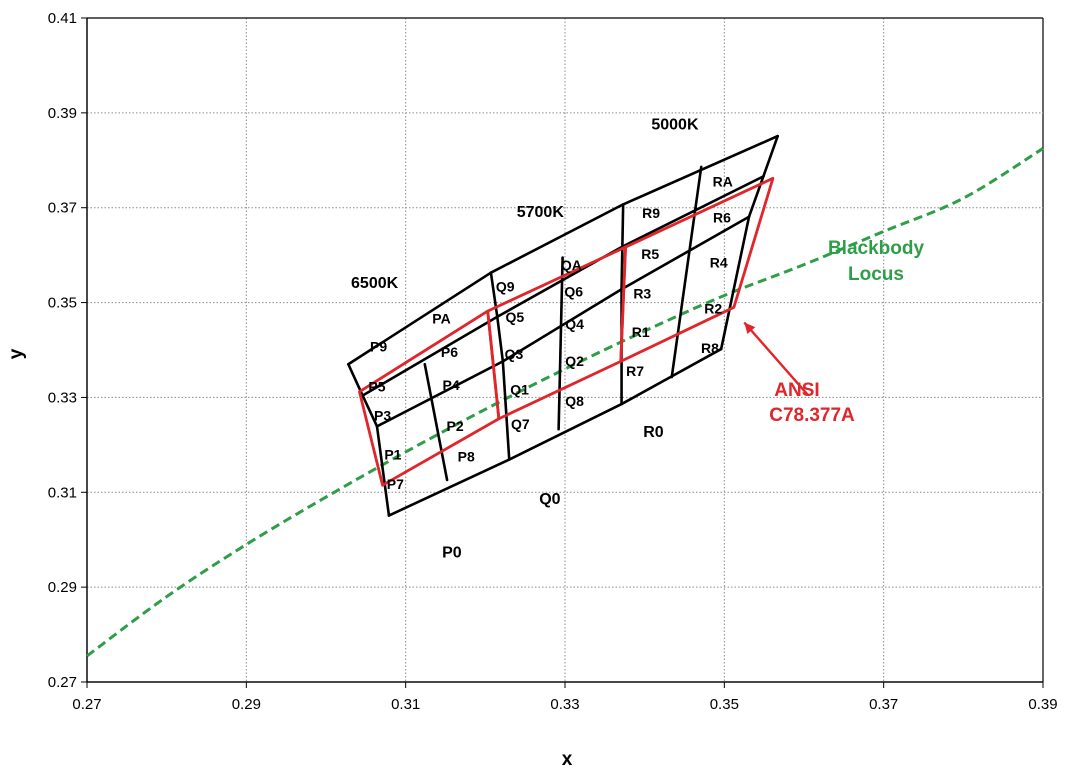 The image size is (1068, 776). I want to click on bin-label: P3, so click(382, 415).